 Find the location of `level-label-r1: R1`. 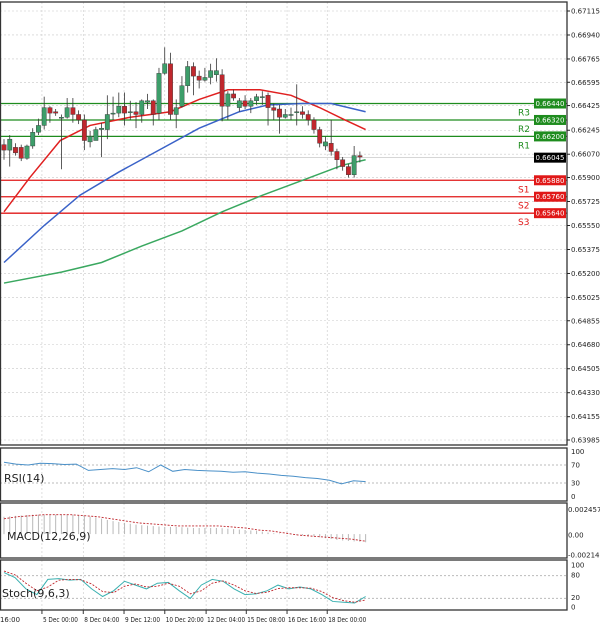

level-label-r1: R1 is located at coordinates (524, 146).